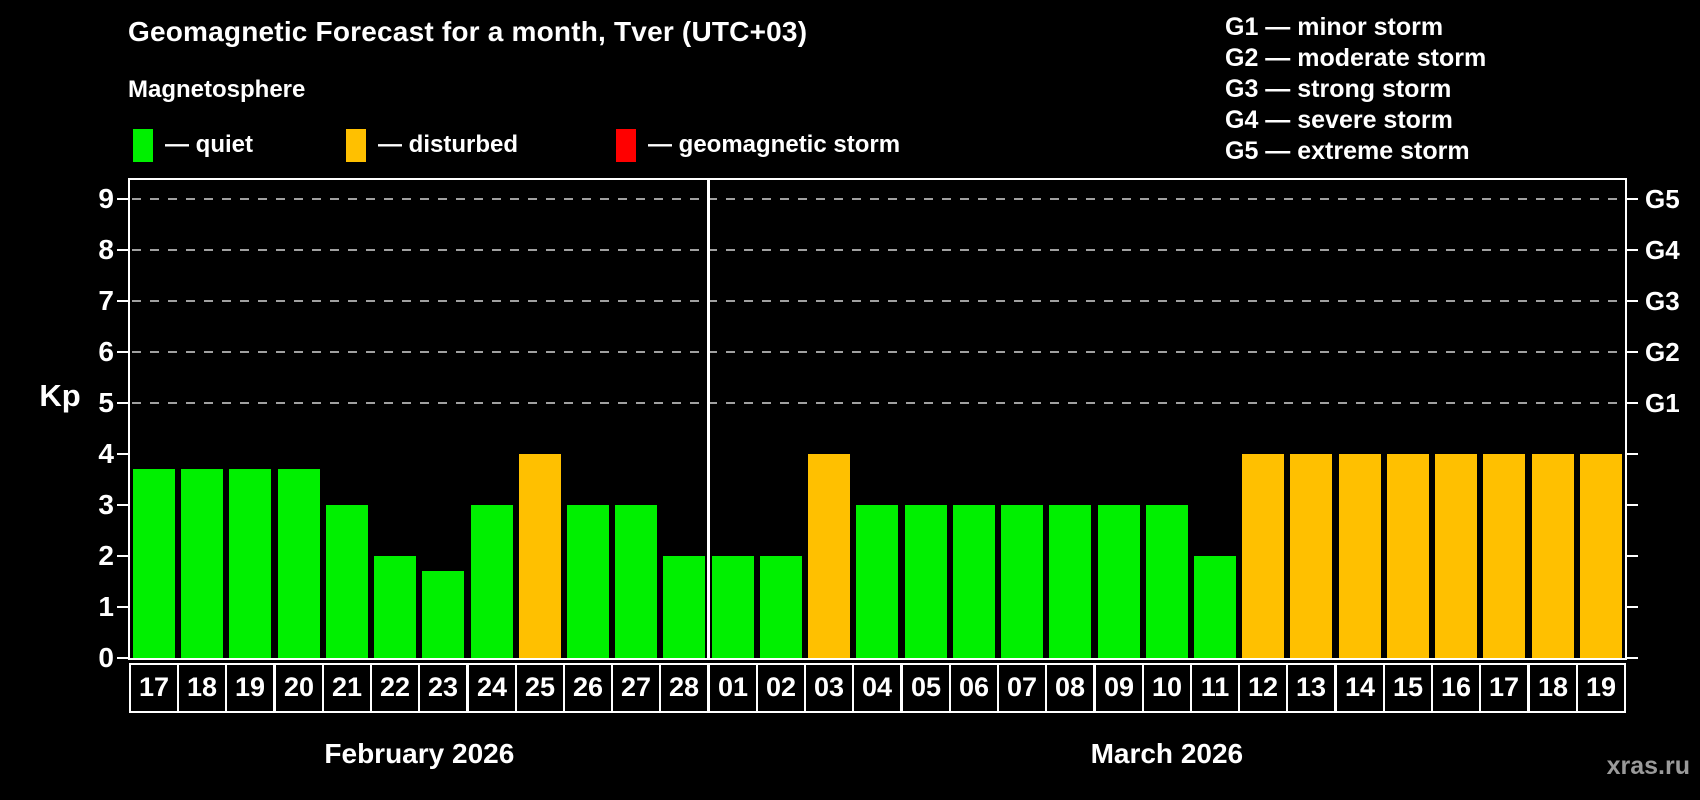 The height and width of the screenshot is (800, 1700). What do you see at coordinates (106, 198) in the screenshot?
I see `y-tick-label: 9` at bounding box center [106, 198].